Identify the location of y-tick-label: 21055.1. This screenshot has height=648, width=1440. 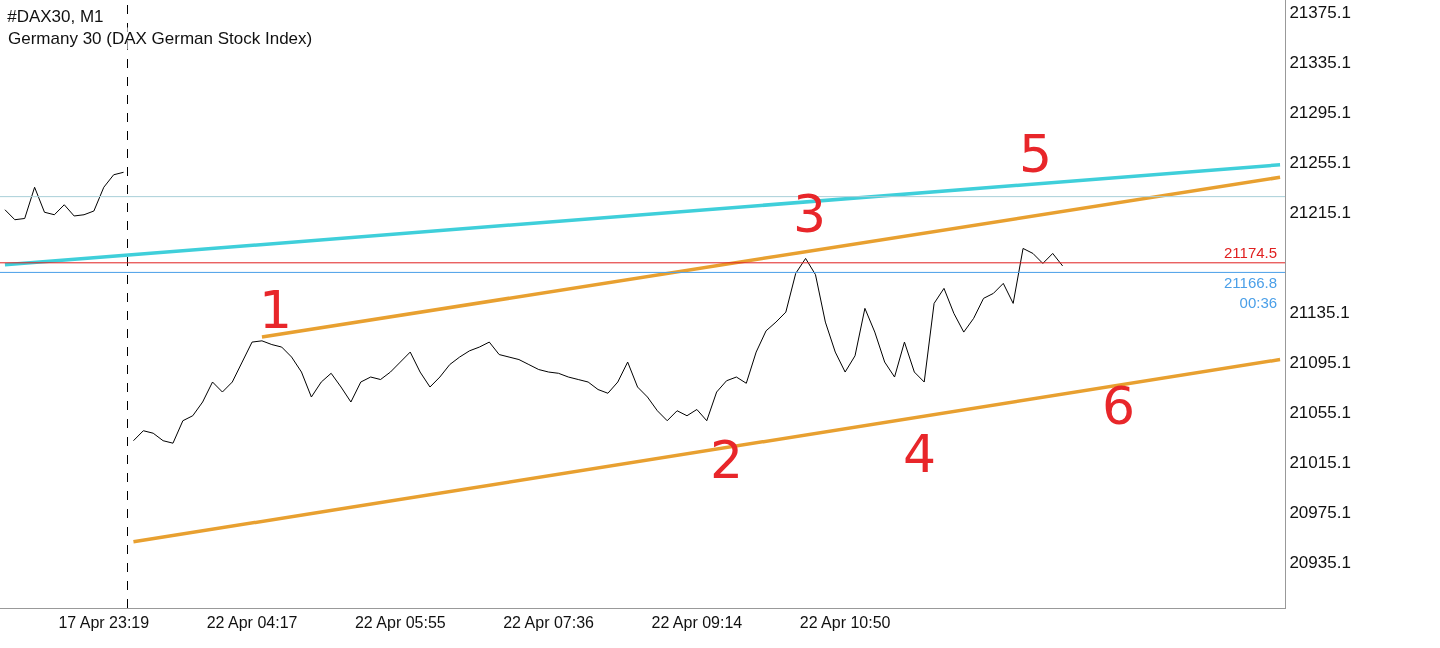
(1320, 412).